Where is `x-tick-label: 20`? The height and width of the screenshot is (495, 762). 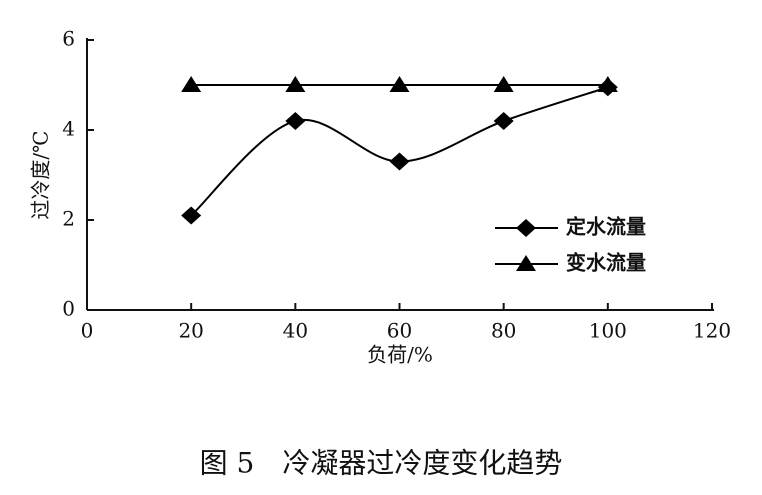
x-tick-label: 20 is located at coordinates (190, 331).